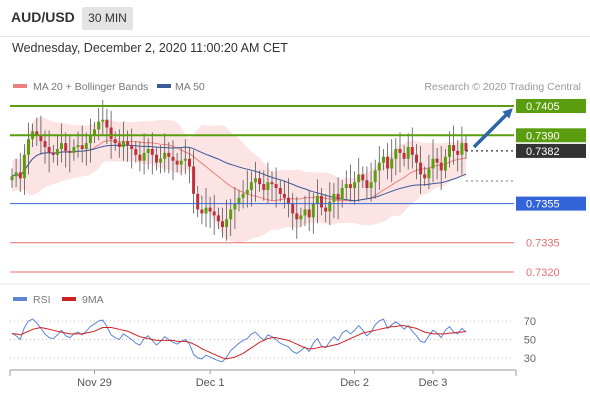  I want to click on ma20-legend-swatch, so click(20, 86).